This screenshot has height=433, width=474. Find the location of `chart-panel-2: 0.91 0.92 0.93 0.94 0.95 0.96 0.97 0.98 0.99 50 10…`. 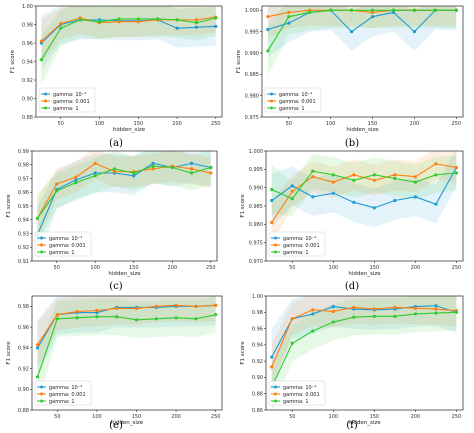

chart-panel-2: 0.91 0.92 0.93 0.94 0.95 0.96 0.97 0.98 0.99 50 10… is located at coordinates (112, 220).